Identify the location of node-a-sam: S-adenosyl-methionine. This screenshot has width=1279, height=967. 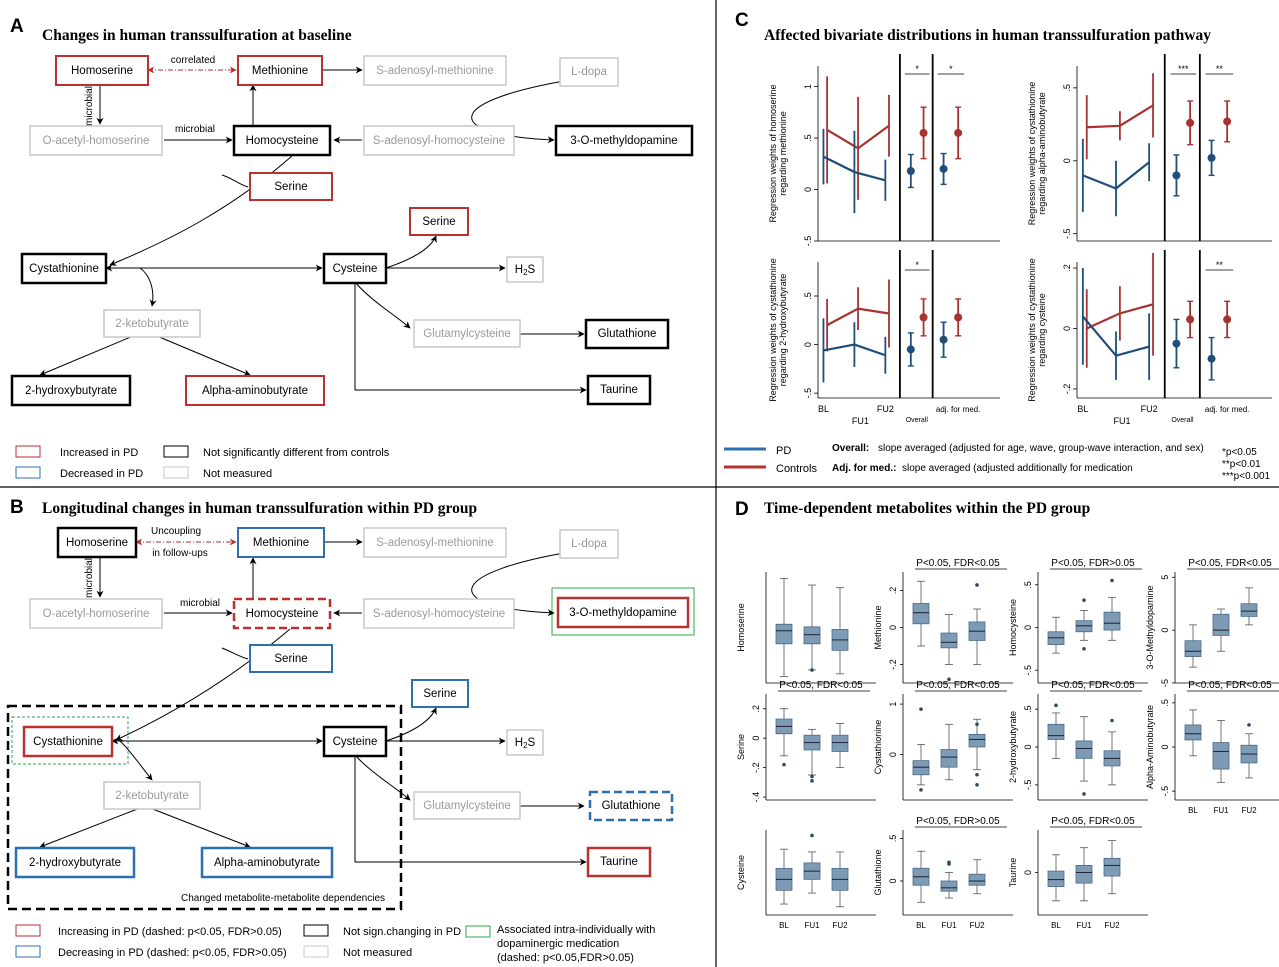
(435, 71).